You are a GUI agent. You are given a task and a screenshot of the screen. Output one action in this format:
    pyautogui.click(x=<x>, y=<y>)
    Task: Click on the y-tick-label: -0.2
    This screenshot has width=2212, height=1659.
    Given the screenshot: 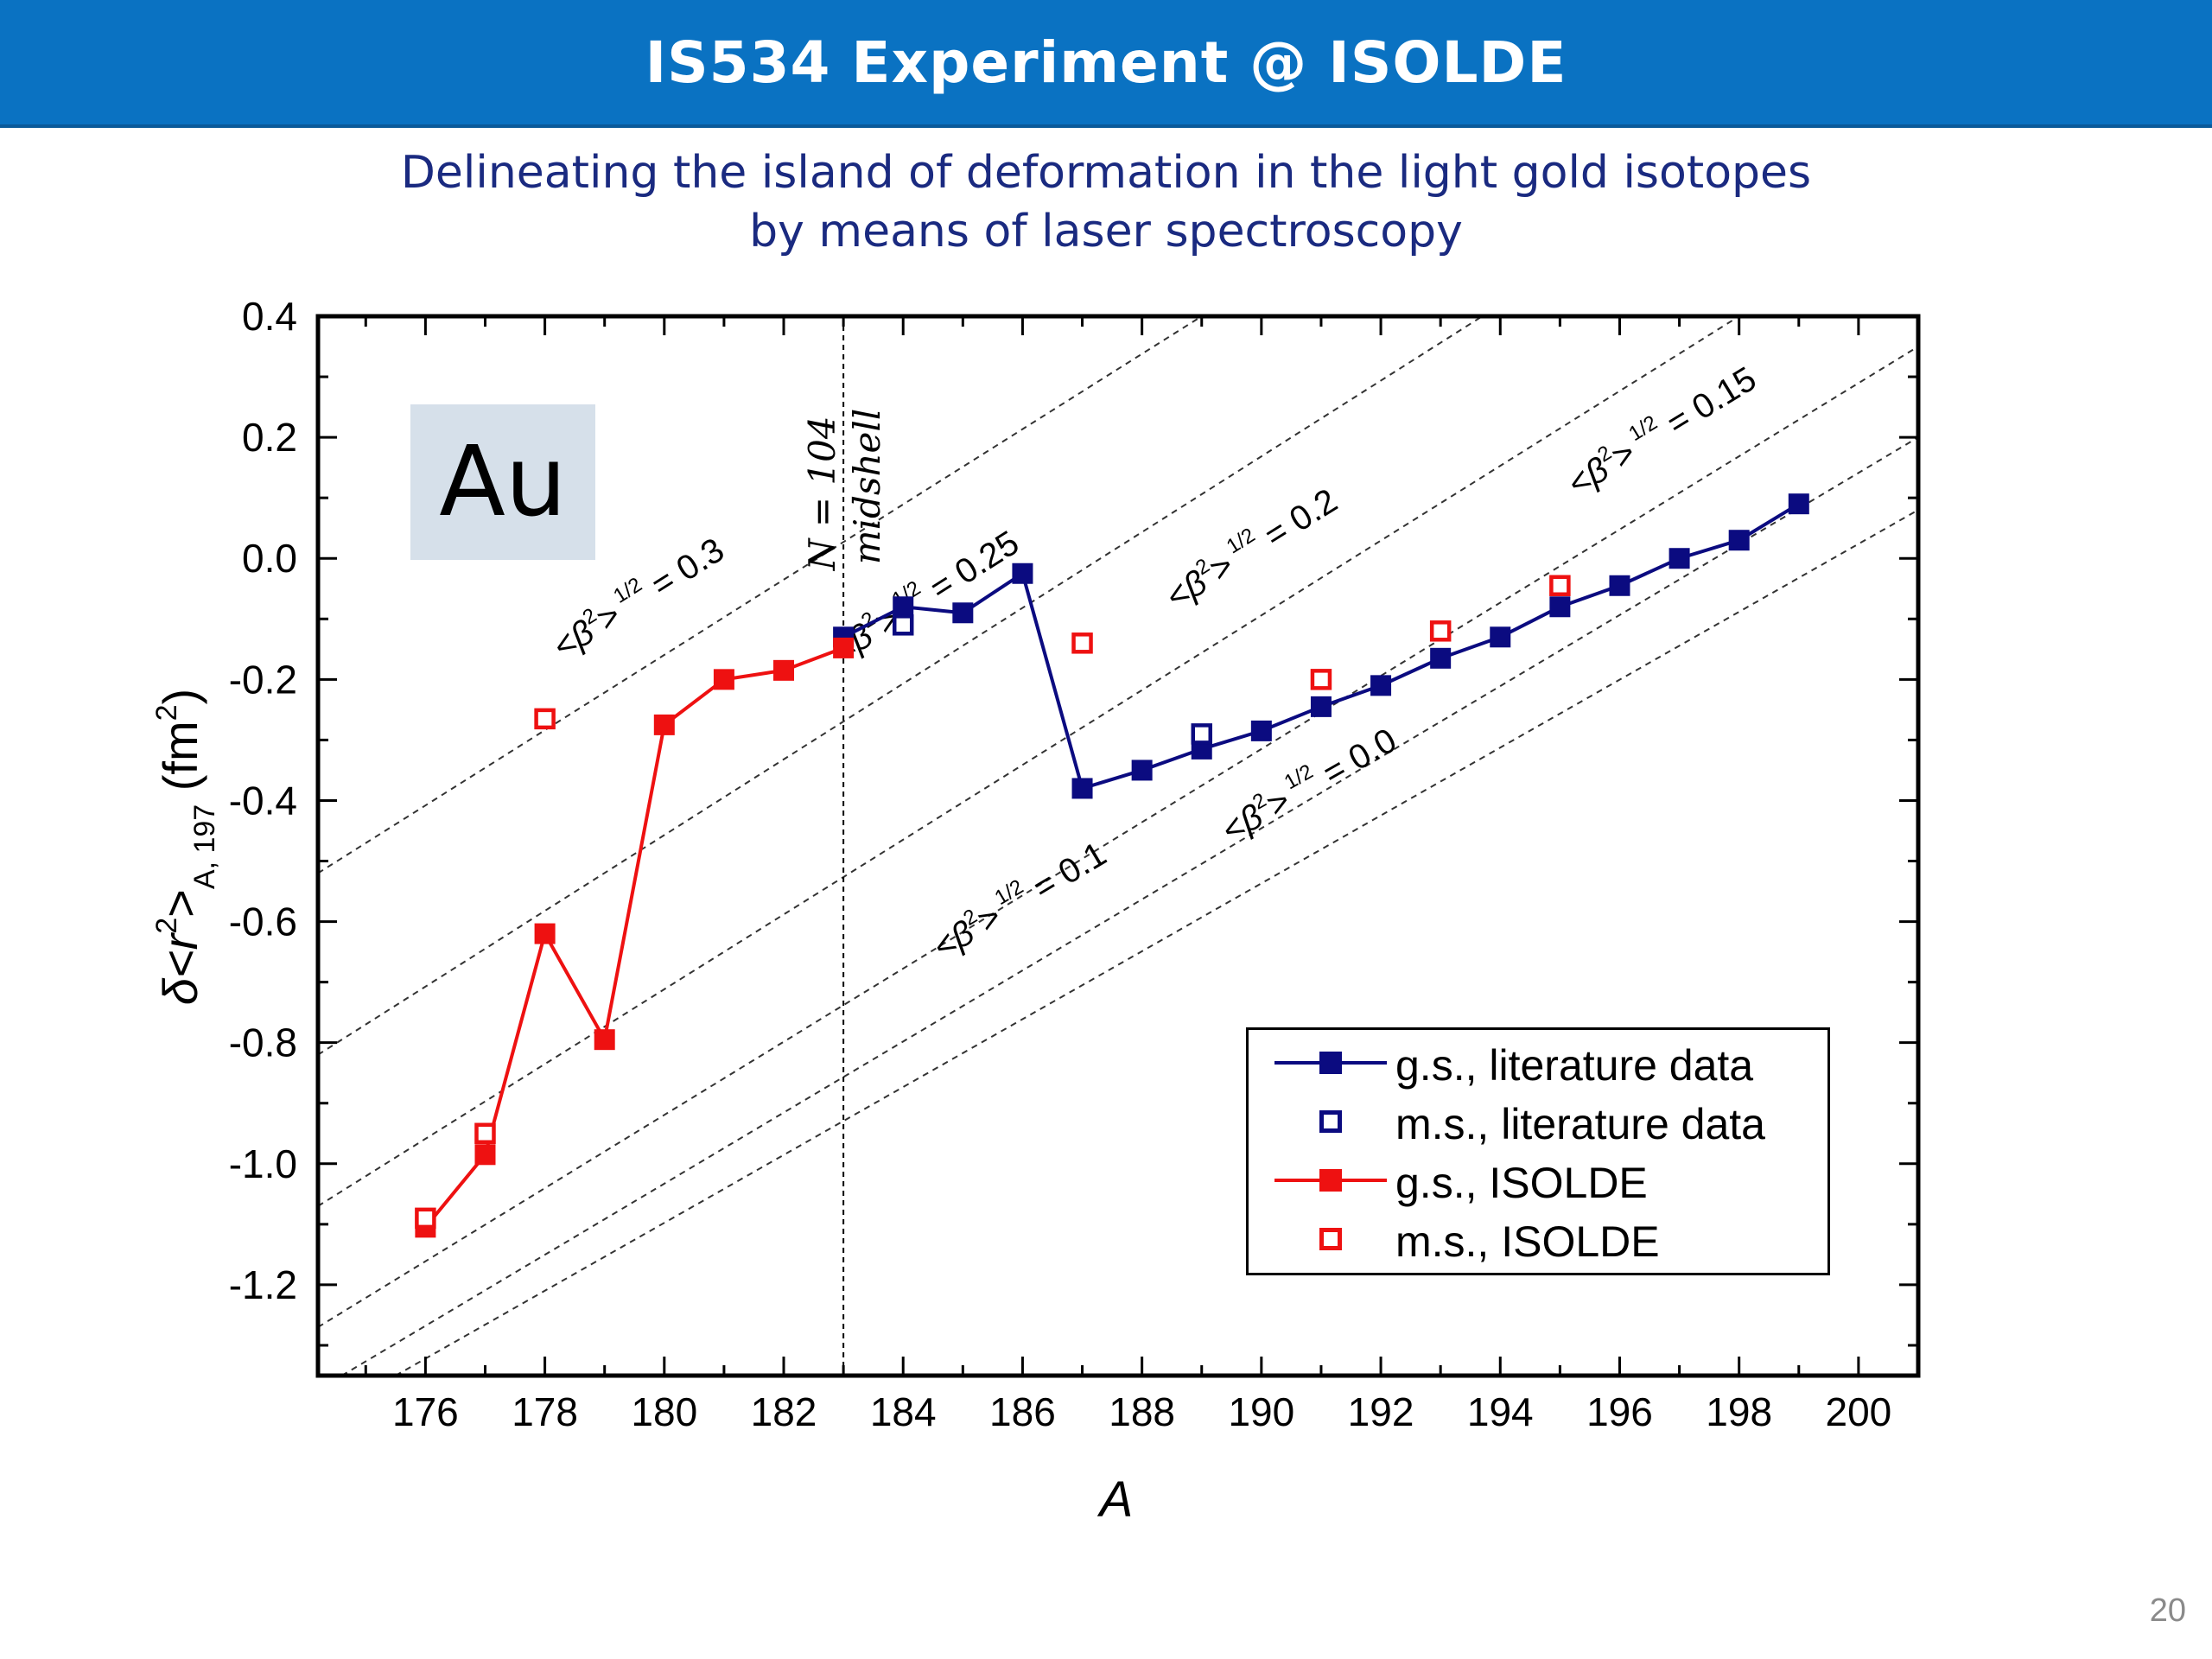 What is the action you would take?
    pyautogui.click(x=263, y=679)
    